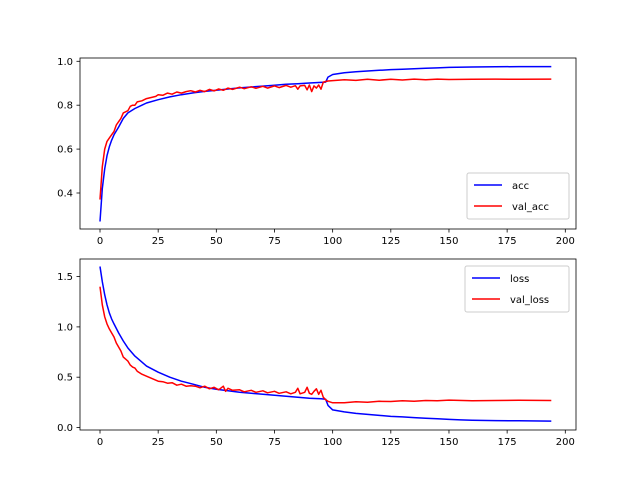 This screenshot has width=640, height=484. I want to click on legend-label-val-acc: val_acc, so click(530, 207).